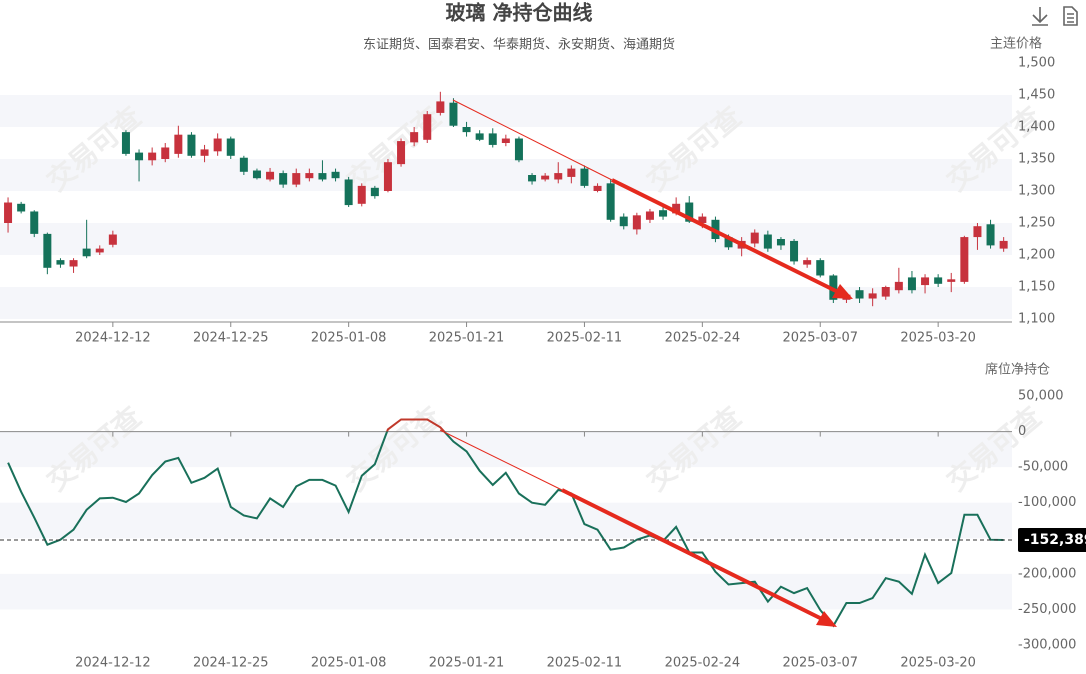 This screenshot has height=674, width=1086. Describe the element at coordinates (113, 338) in the screenshot. I see `x-tick-label: 2024-12-12` at that location.